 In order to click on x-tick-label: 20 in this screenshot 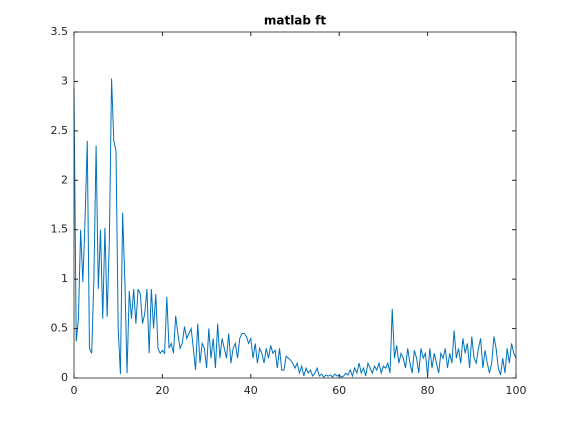, I will do `click(162, 390)`.